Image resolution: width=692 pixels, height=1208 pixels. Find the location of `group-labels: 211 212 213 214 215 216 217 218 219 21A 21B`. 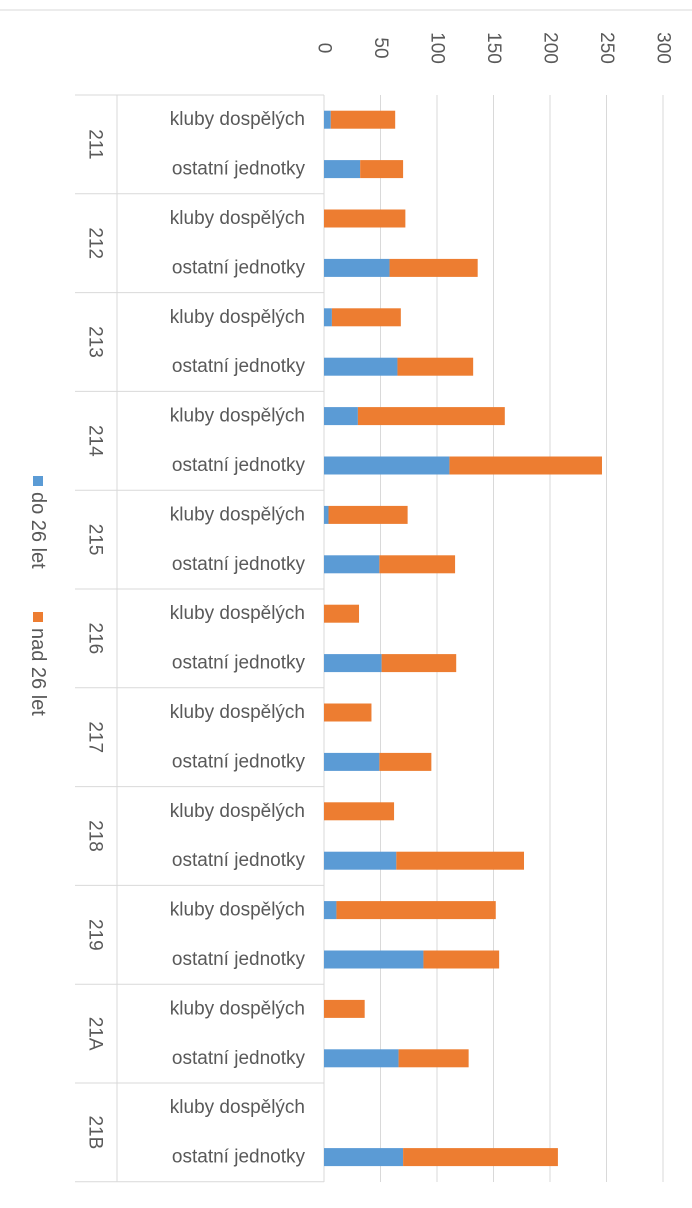

group-labels: 211 212 213 214 215 216 217 218 219 21A 21B is located at coordinates (95, 639).